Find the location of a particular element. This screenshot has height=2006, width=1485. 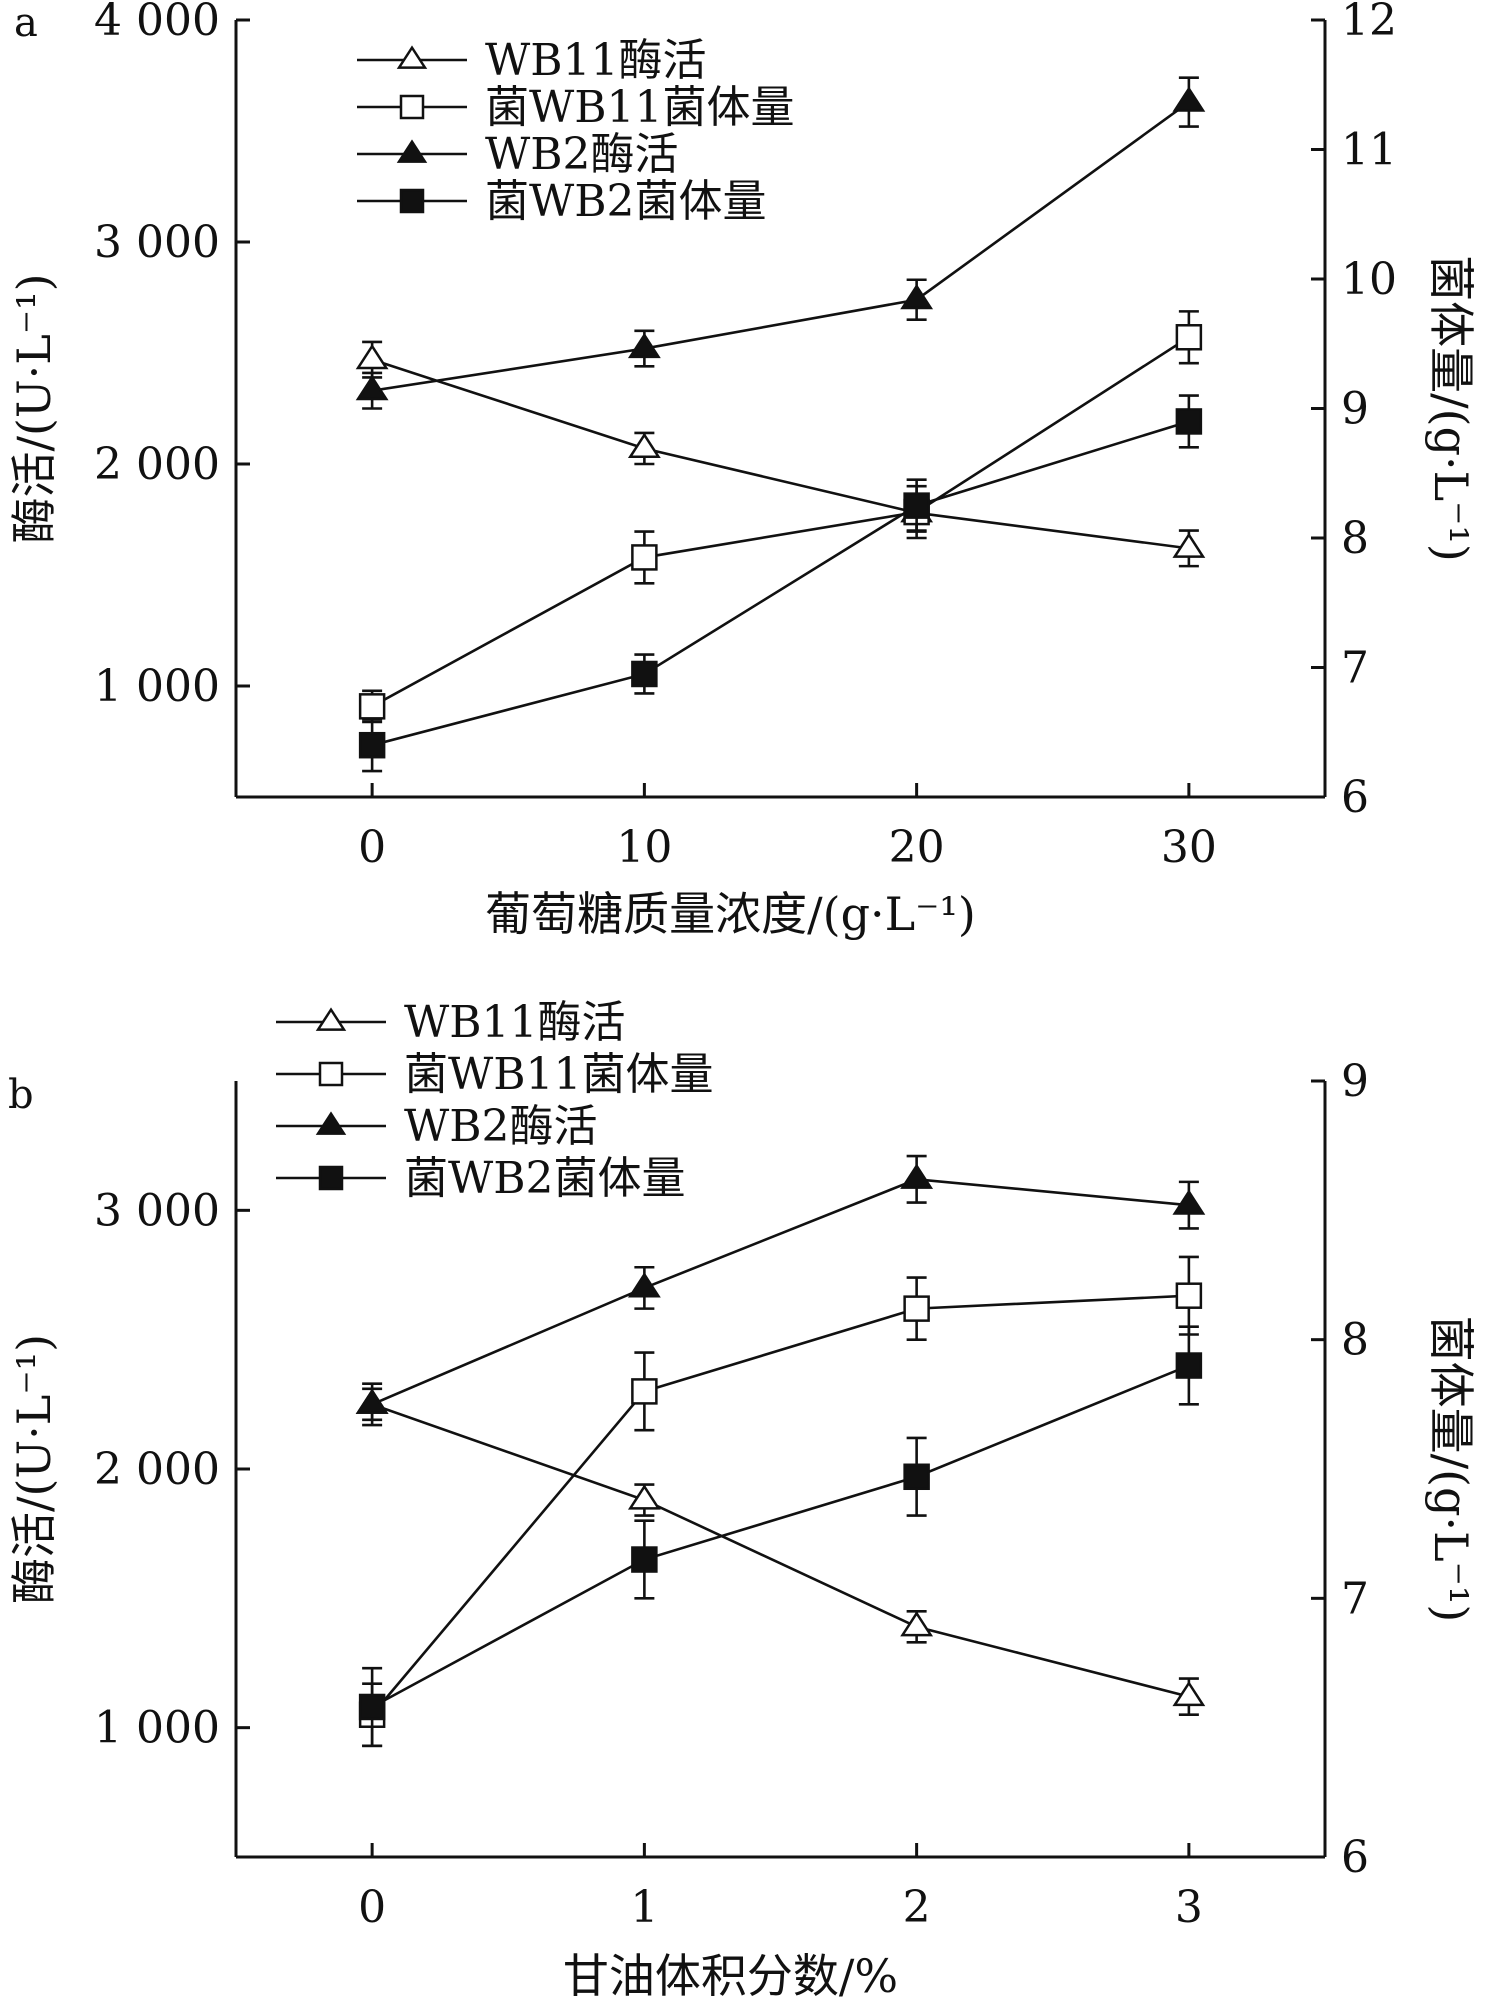

x-axis-title: 甘油体积分数/% is located at coordinates (730, 1976).